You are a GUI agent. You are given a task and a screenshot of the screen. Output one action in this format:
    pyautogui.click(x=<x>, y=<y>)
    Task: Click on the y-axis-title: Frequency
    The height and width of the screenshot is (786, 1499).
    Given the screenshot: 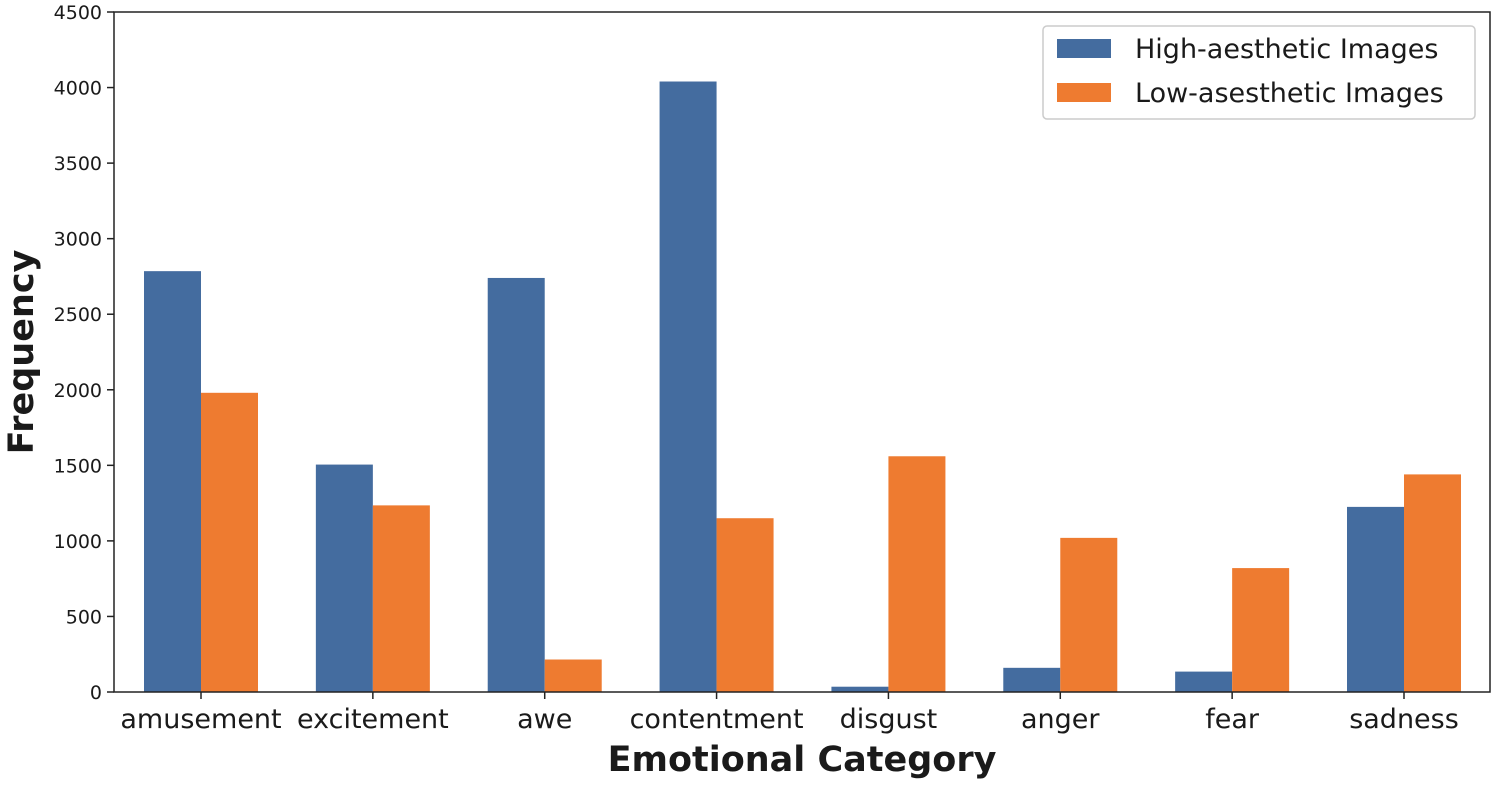 What is the action you would take?
    pyautogui.click(x=22, y=351)
    